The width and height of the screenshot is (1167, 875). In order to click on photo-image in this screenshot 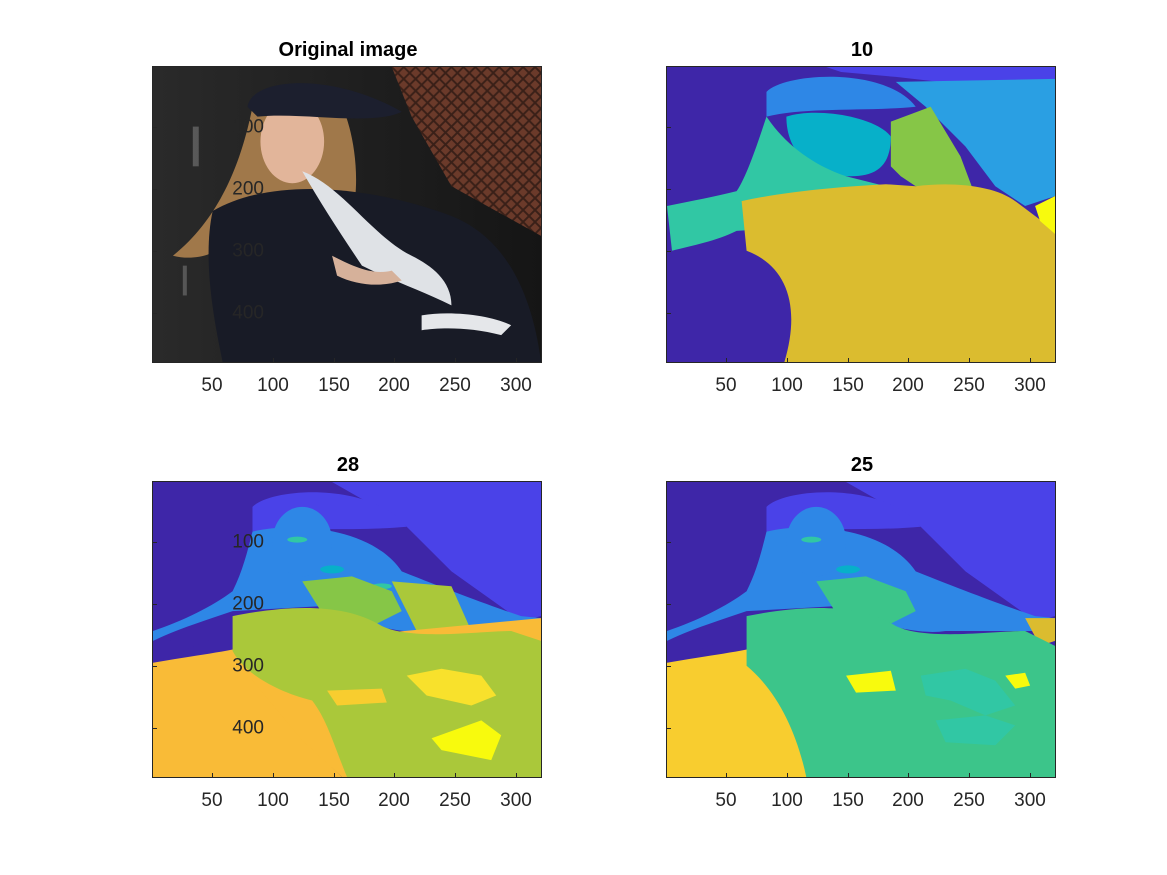, I will do `click(347, 214)`.